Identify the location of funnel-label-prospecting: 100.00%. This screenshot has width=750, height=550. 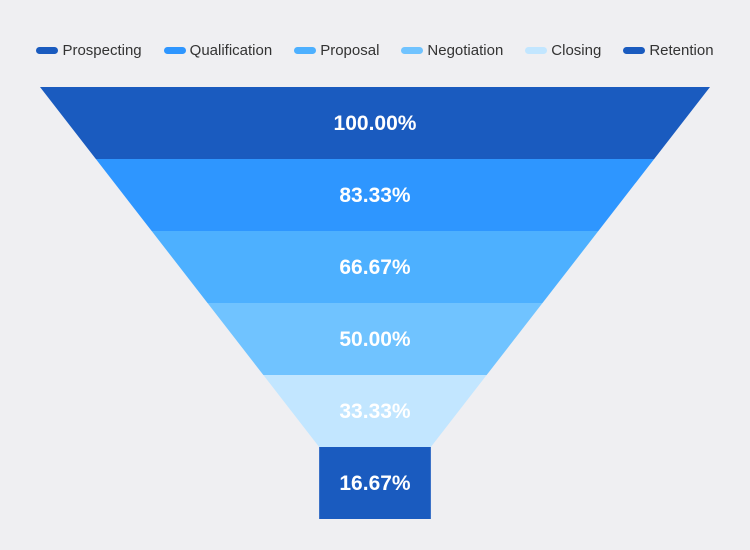
(375, 123).